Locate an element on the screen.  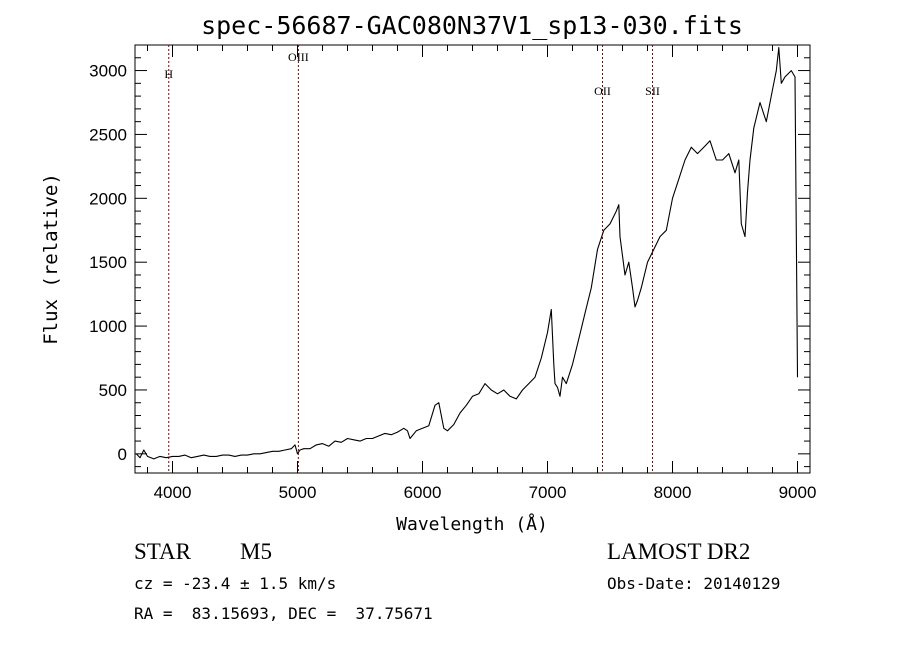
y-tick-label: 2500 is located at coordinates (108, 134).